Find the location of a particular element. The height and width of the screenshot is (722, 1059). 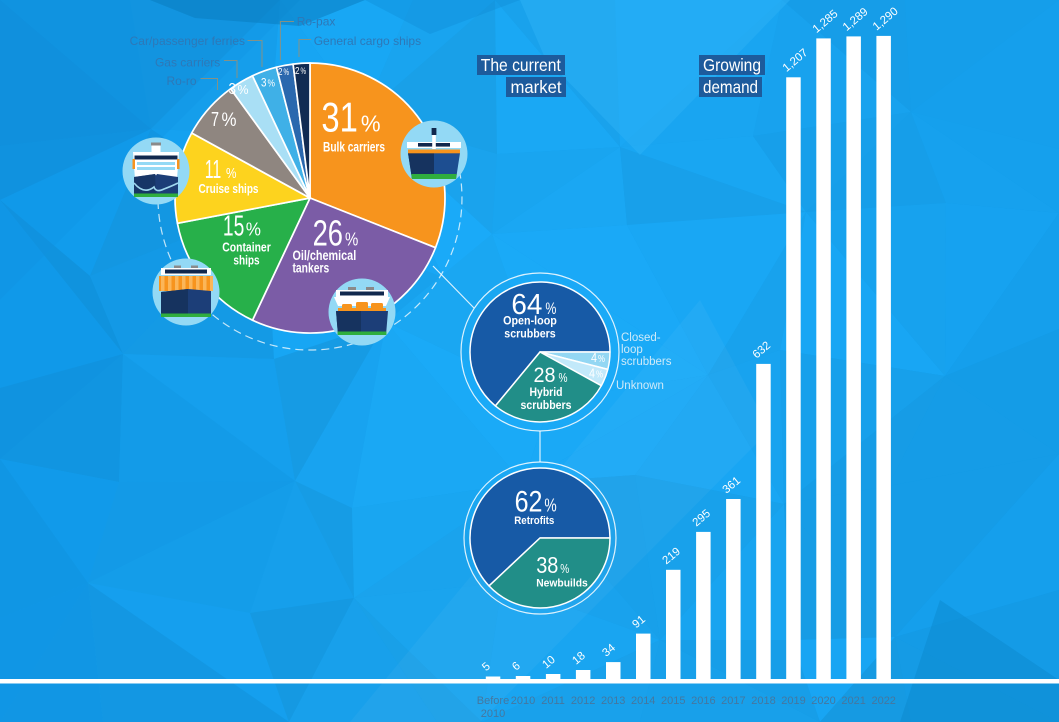

svg-text: Bulk carriers is located at coordinates (354, 146).